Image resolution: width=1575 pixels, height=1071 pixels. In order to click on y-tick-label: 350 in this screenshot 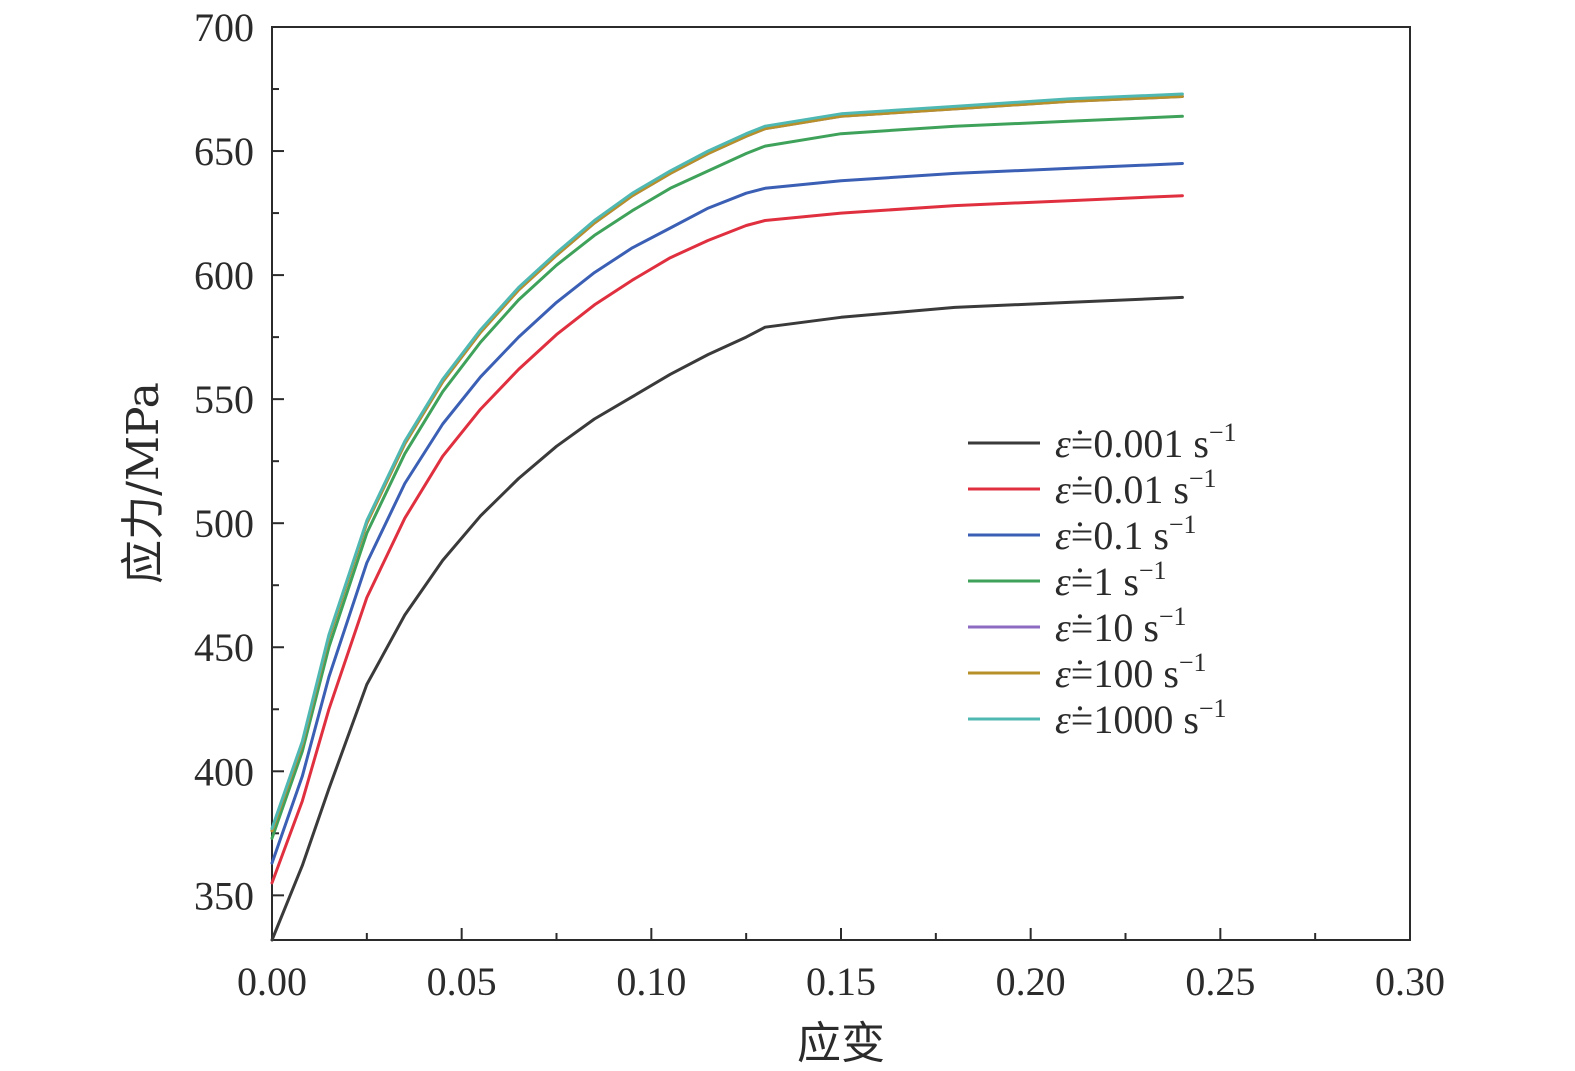, I will do `click(224, 895)`.